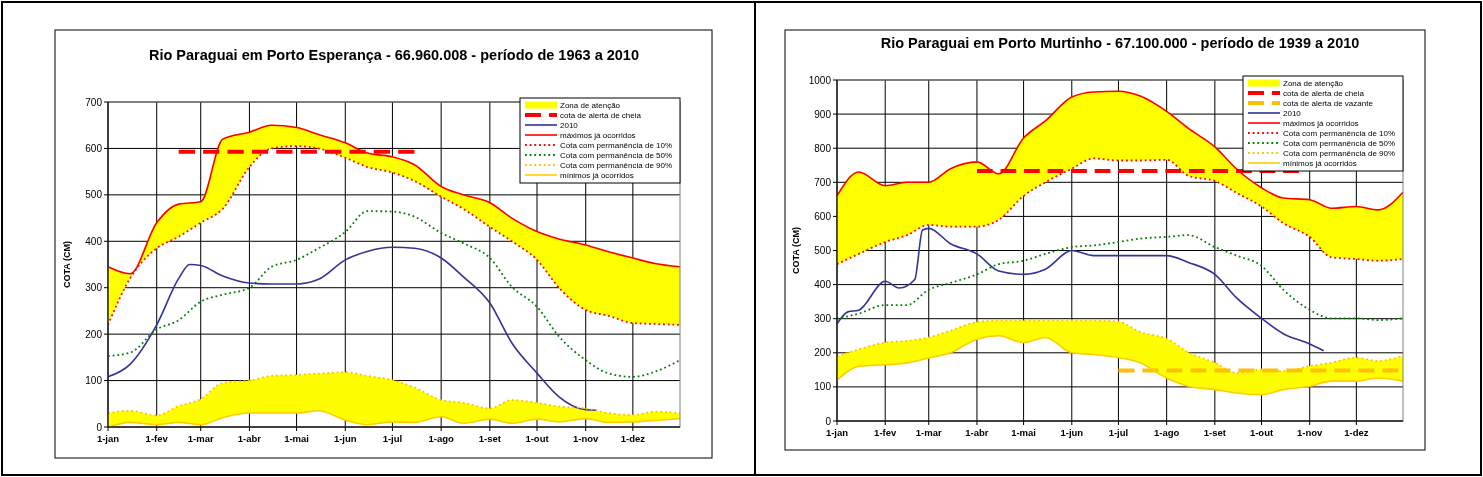 This screenshot has height=477, width=1483. Describe the element at coordinates (823, 114) in the screenshot. I see `y-tick-label: 900` at that location.